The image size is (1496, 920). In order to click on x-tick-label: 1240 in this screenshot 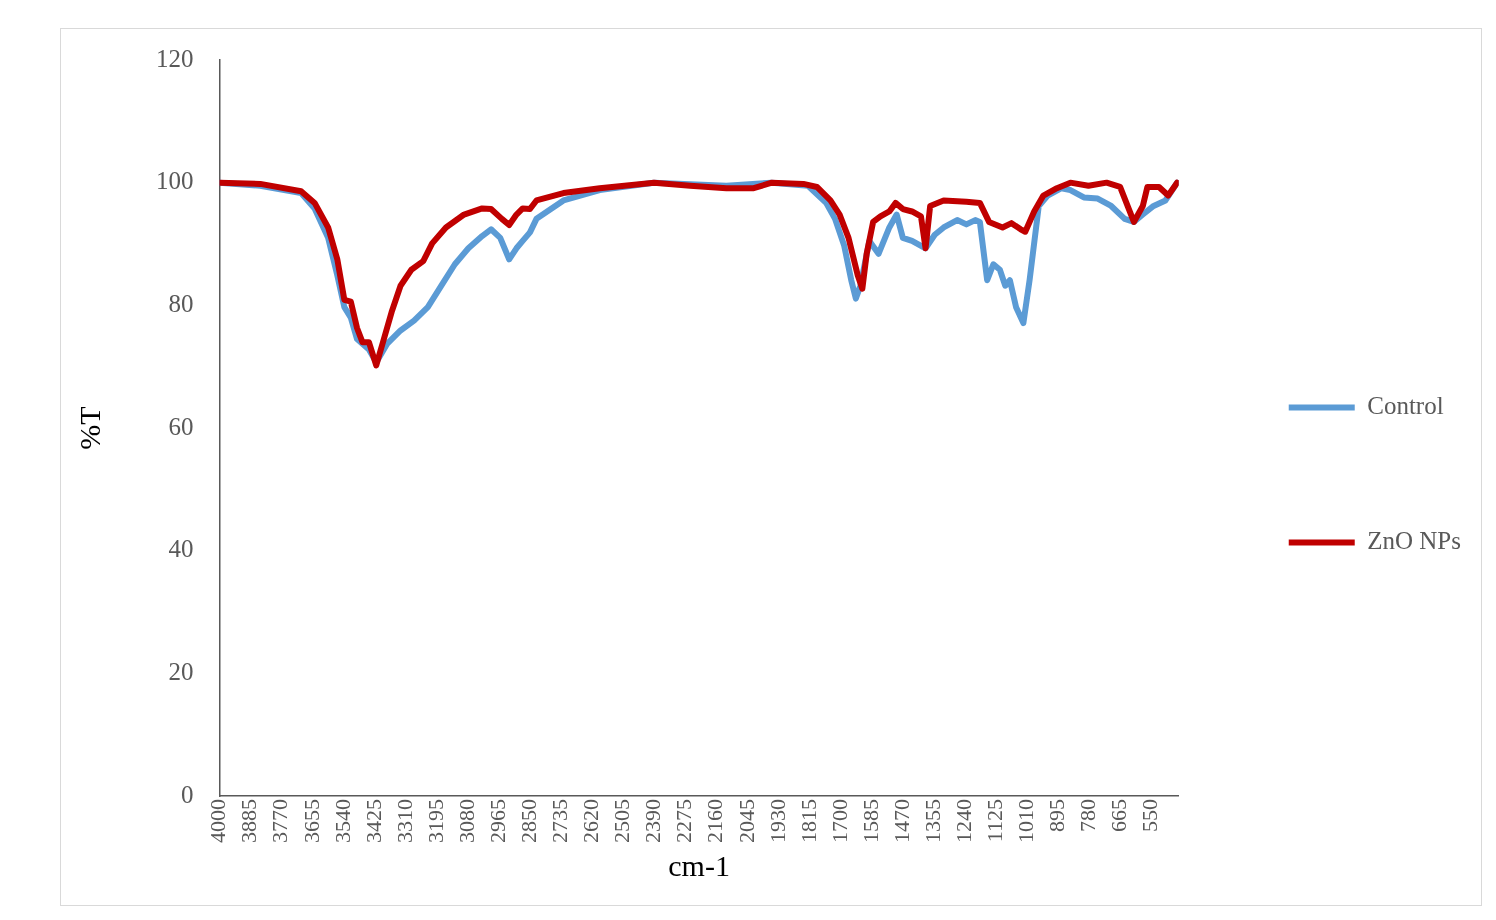, I will do `click(964, 821)`.